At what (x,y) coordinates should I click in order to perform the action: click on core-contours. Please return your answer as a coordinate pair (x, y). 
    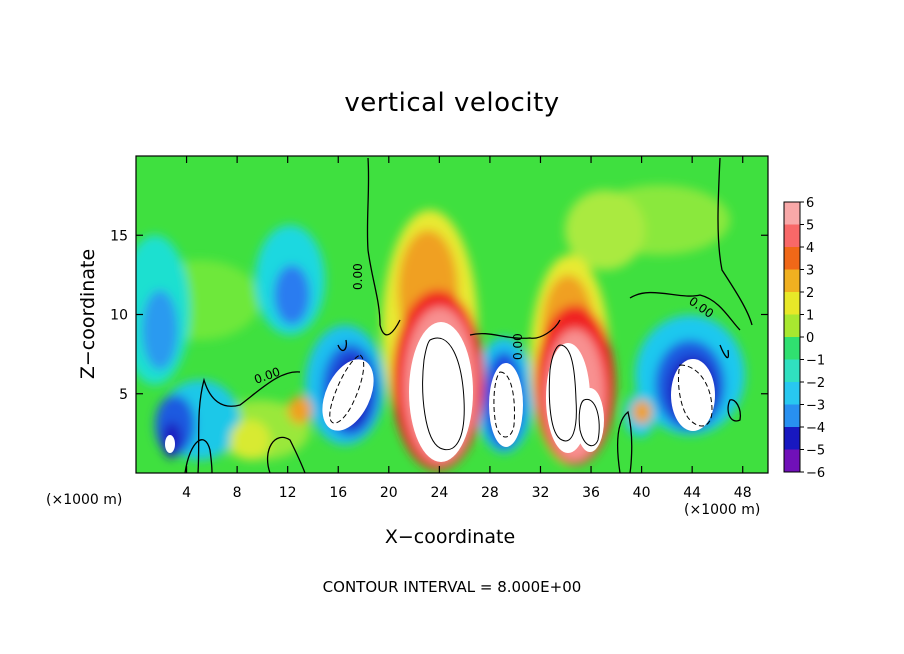
    Looking at the image, I should click on (511, 394).